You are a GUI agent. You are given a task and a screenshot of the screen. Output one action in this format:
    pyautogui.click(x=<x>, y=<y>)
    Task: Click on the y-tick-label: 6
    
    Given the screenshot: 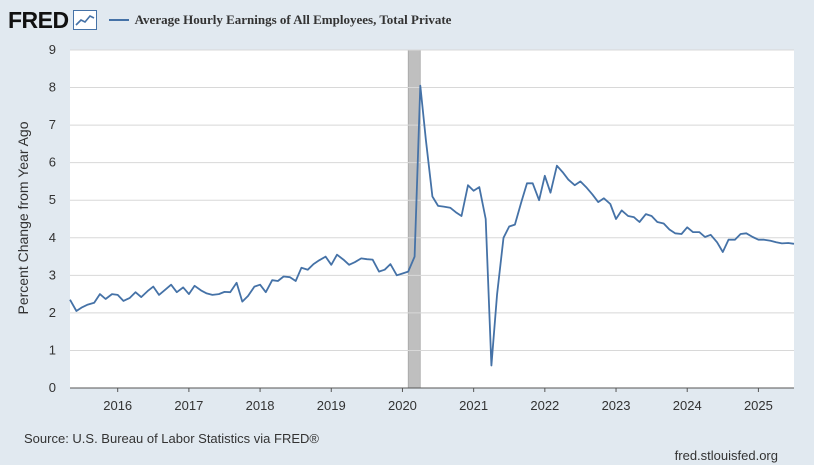 What is the action you would take?
    pyautogui.click(x=52, y=162)
    